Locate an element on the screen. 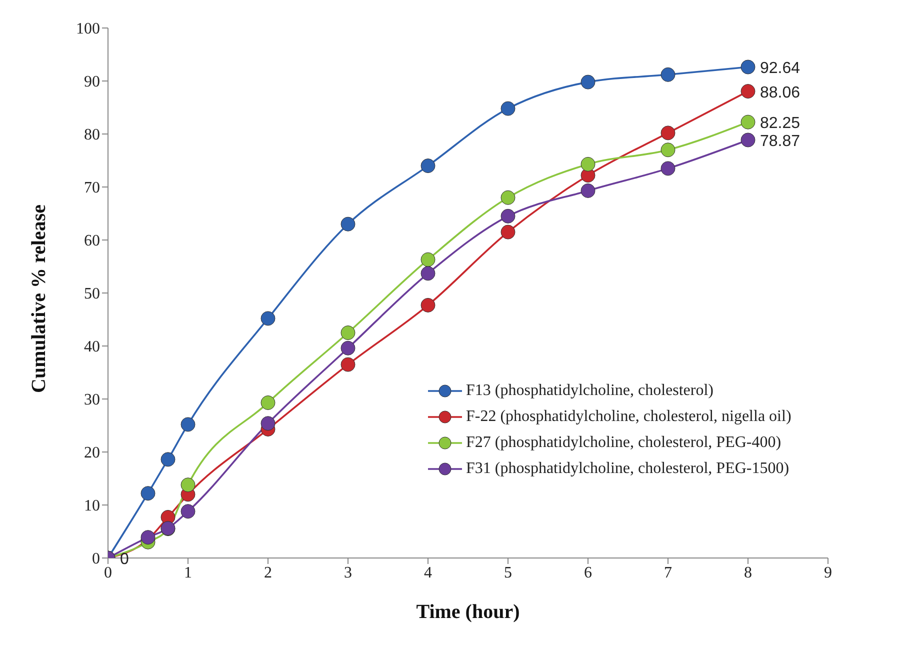 This screenshot has height=651, width=907. y-tick-label: 40 is located at coordinates (92, 347).